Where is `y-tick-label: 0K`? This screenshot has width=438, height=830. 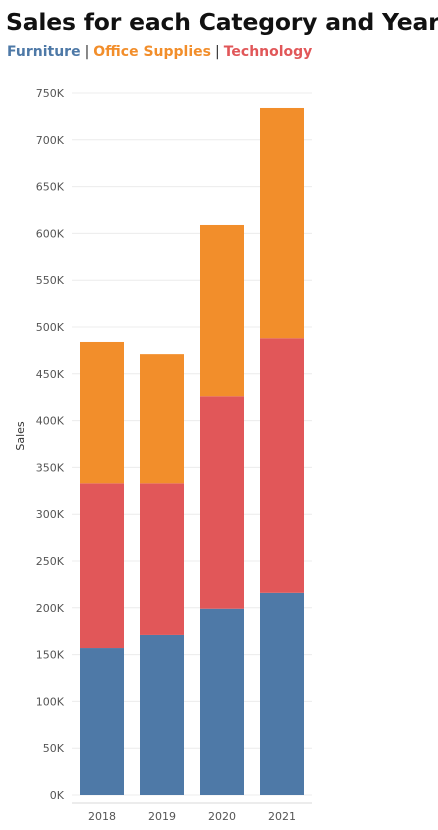
y-tick-label: 0K is located at coordinates (57, 795).